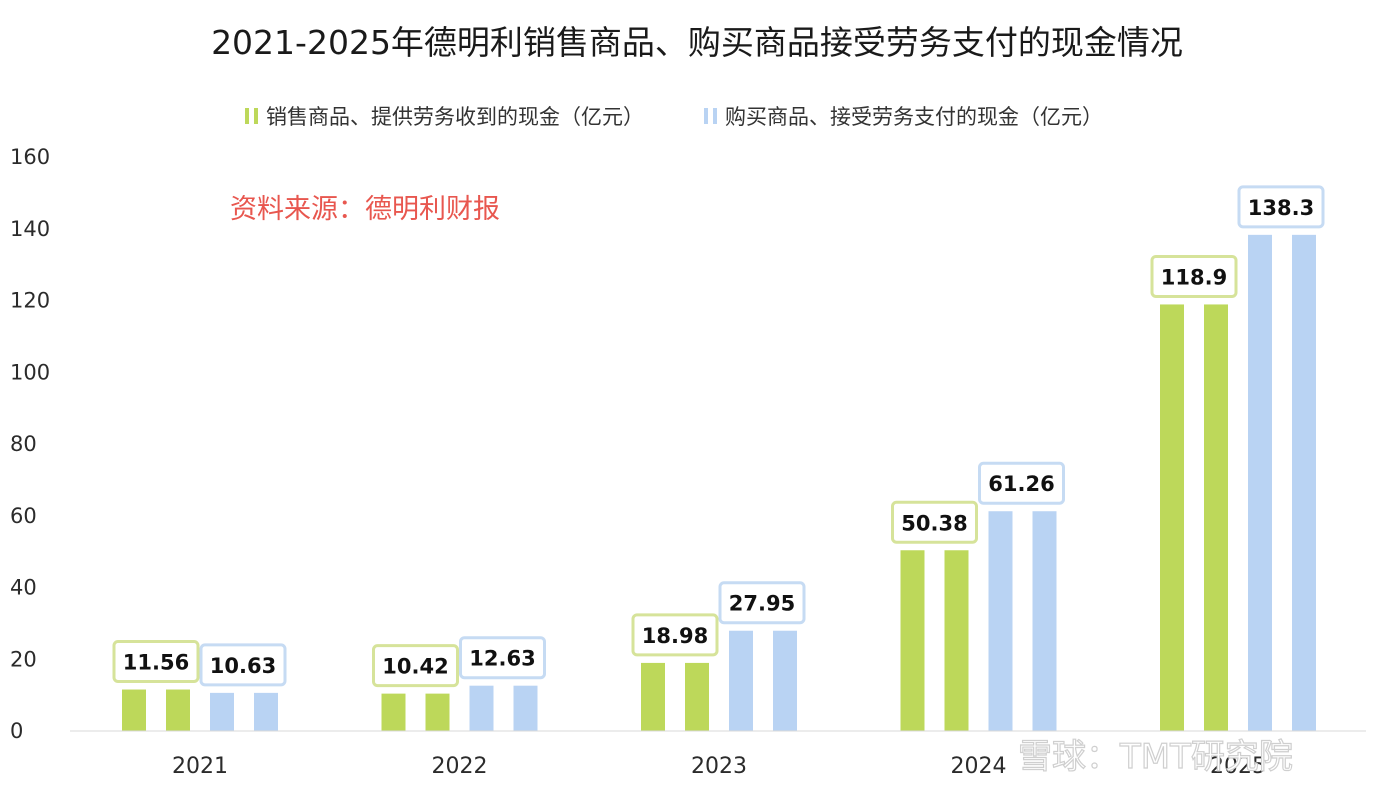  I want to click on legend-item-purchase: 购买商品、接受劳务支付的现金（亿元）, so click(903, 117).